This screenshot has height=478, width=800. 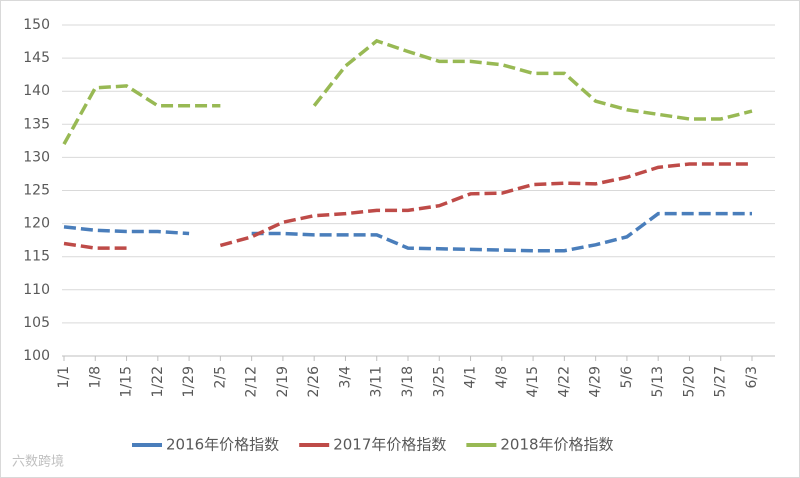 What do you see at coordinates (36, 91) in the screenshot?
I see `y-tick-label: 140` at bounding box center [36, 91].